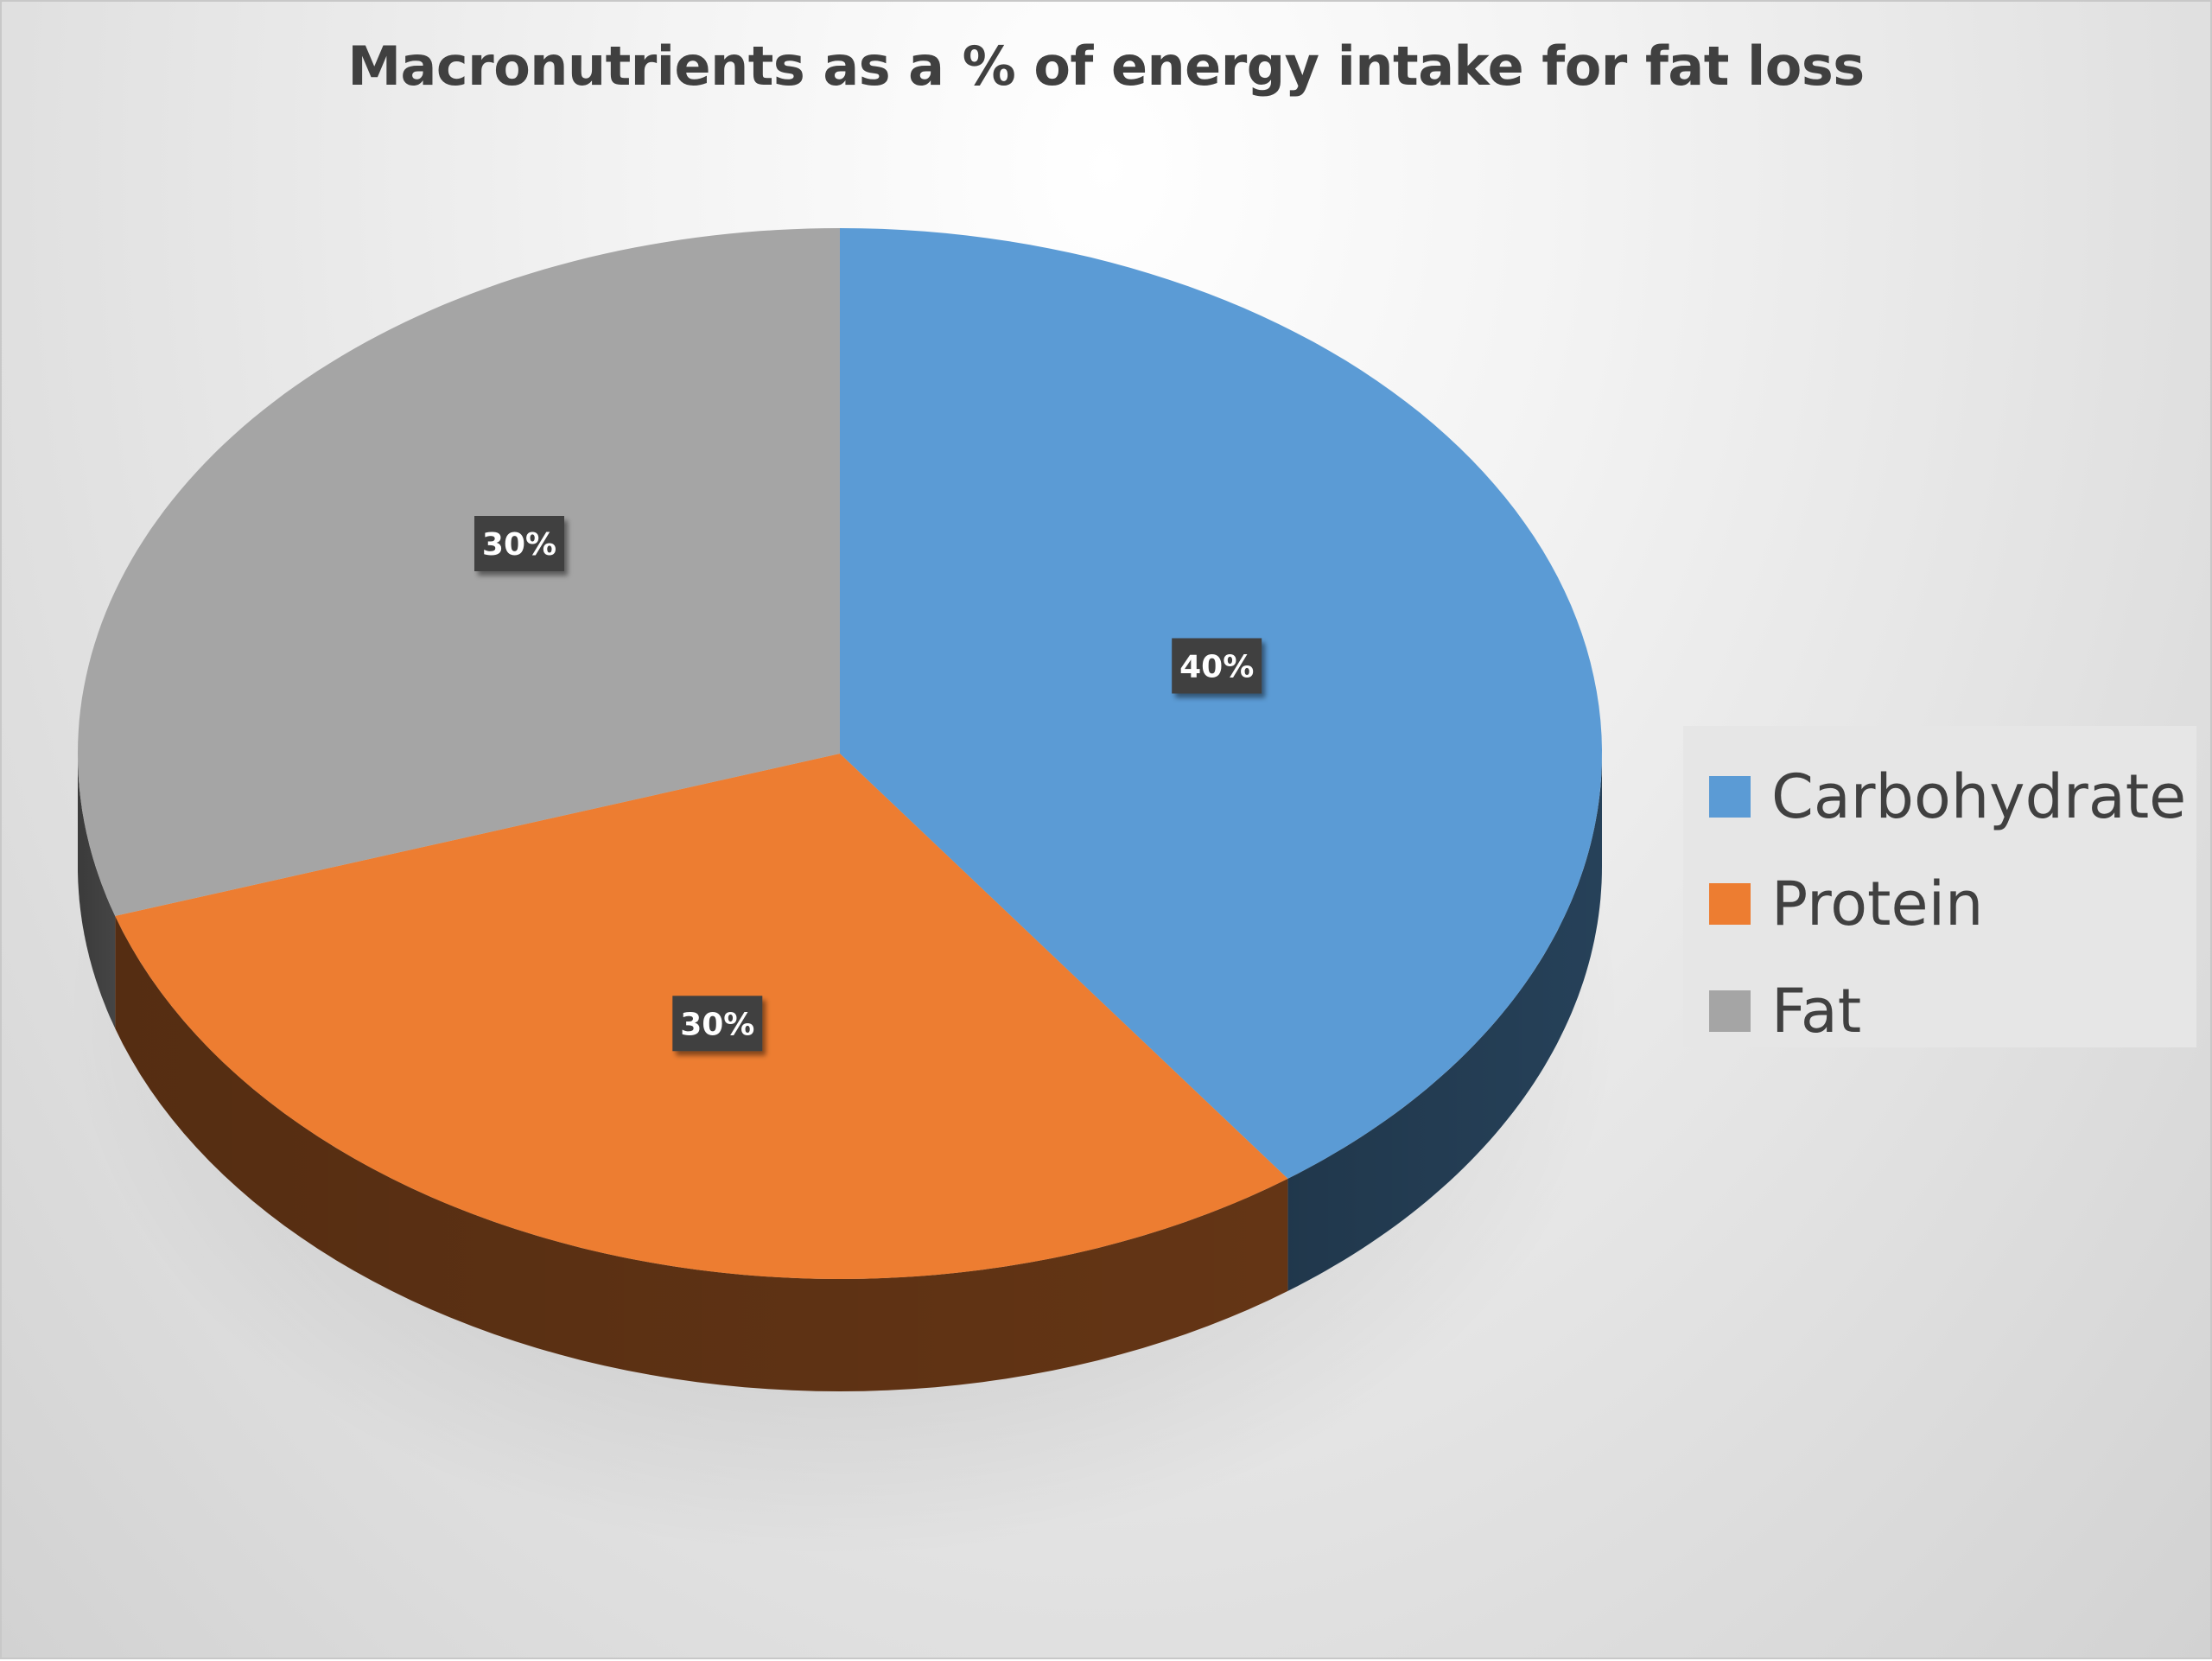 The width and height of the screenshot is (2212, 1661). Describe the element at coordinates (1444, 1023) in the screenshot. I see `pie-side-shading-carbohydrate` at that location.